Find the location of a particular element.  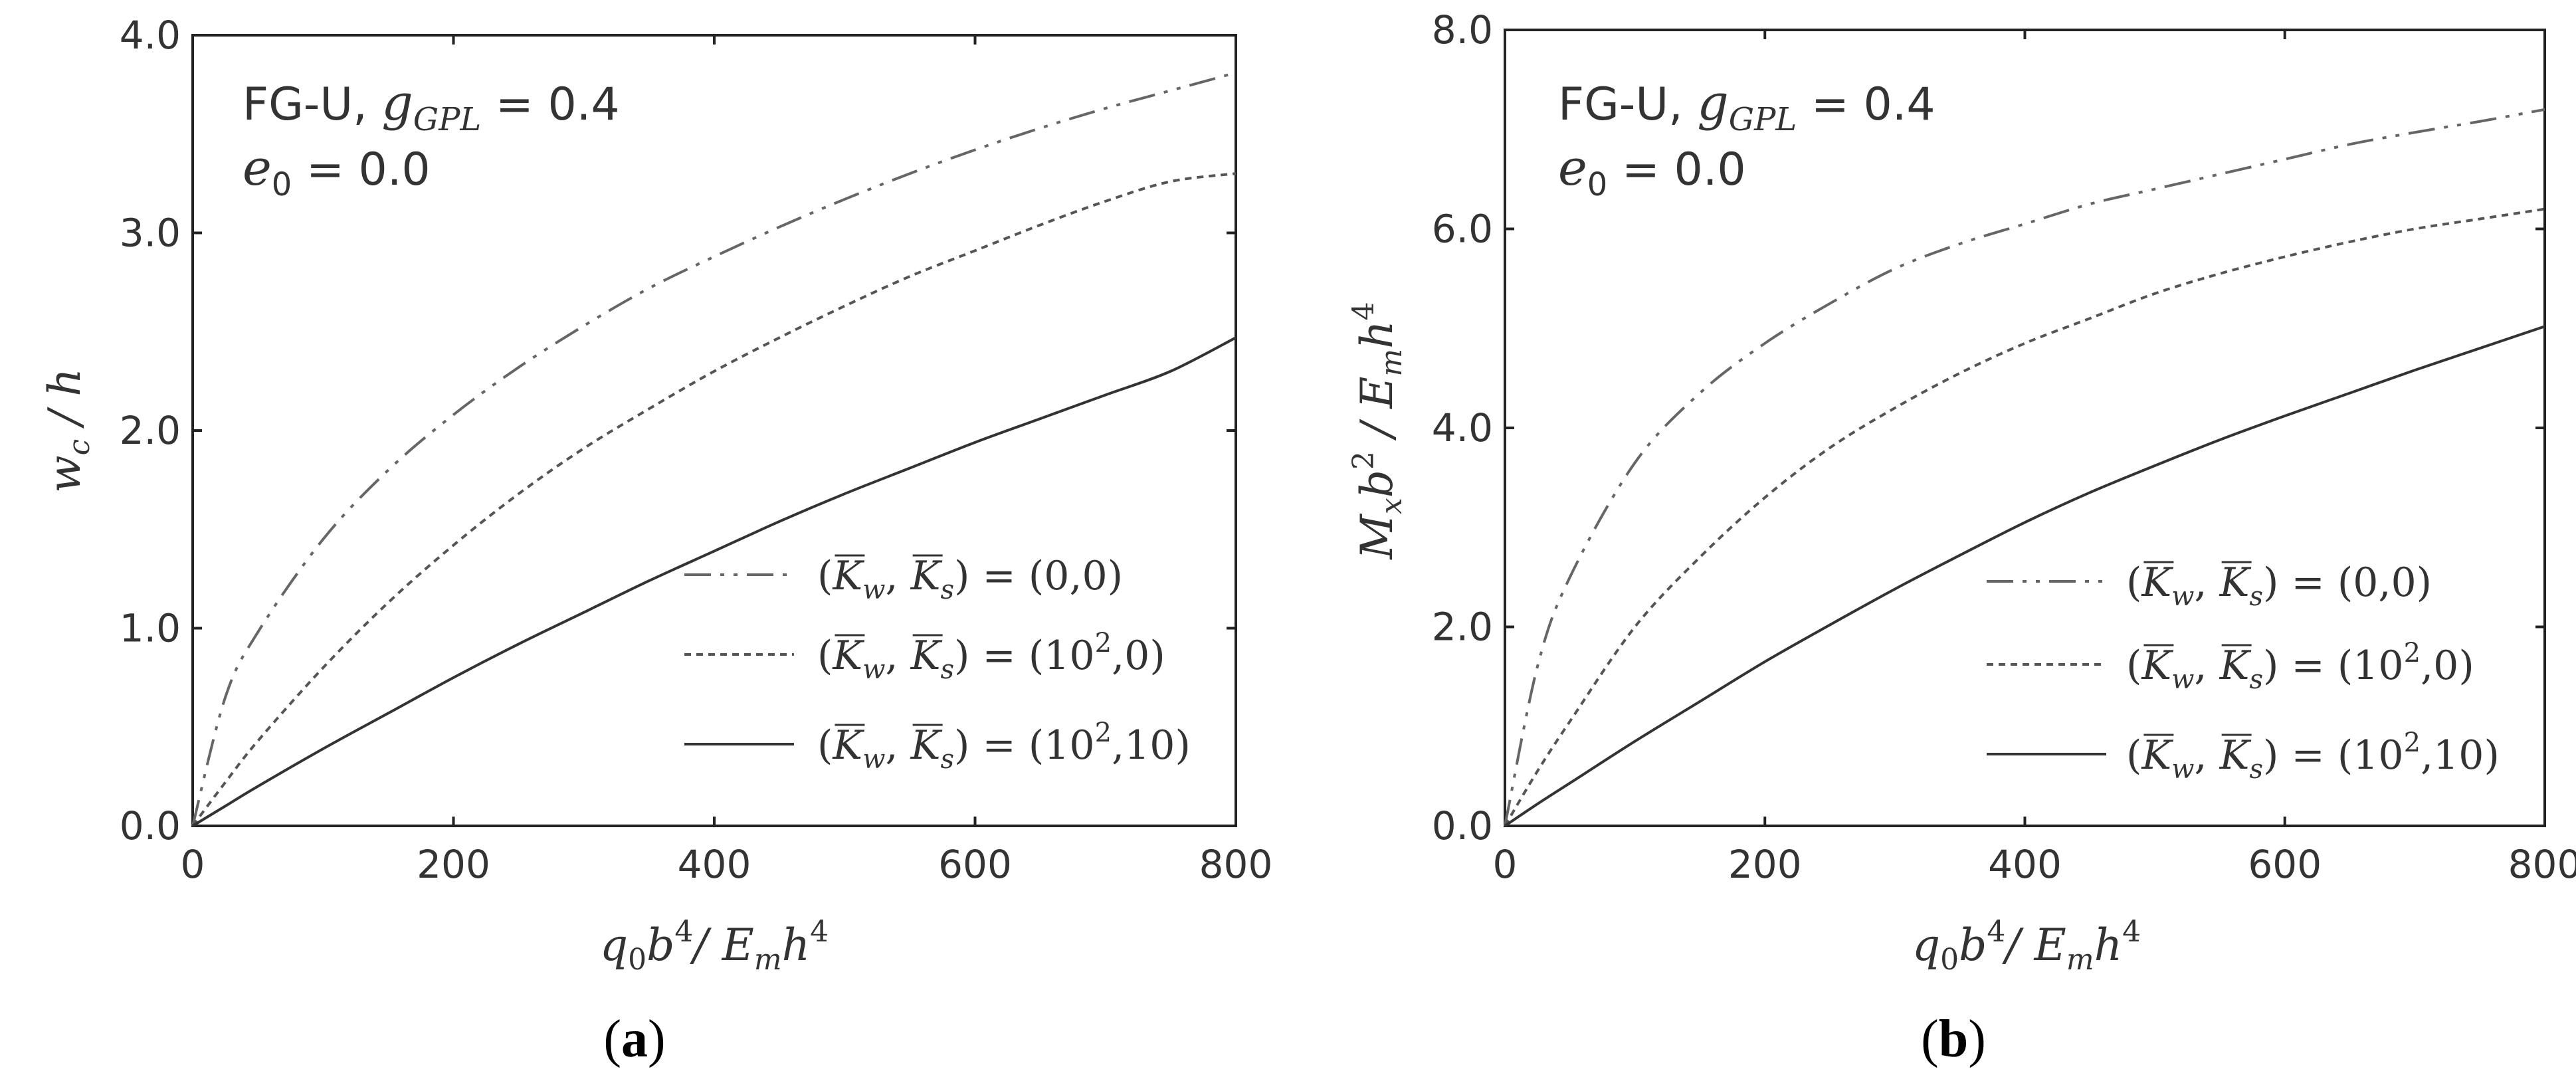

panel-label-a: (a) is located at coordinates (634, 1039).